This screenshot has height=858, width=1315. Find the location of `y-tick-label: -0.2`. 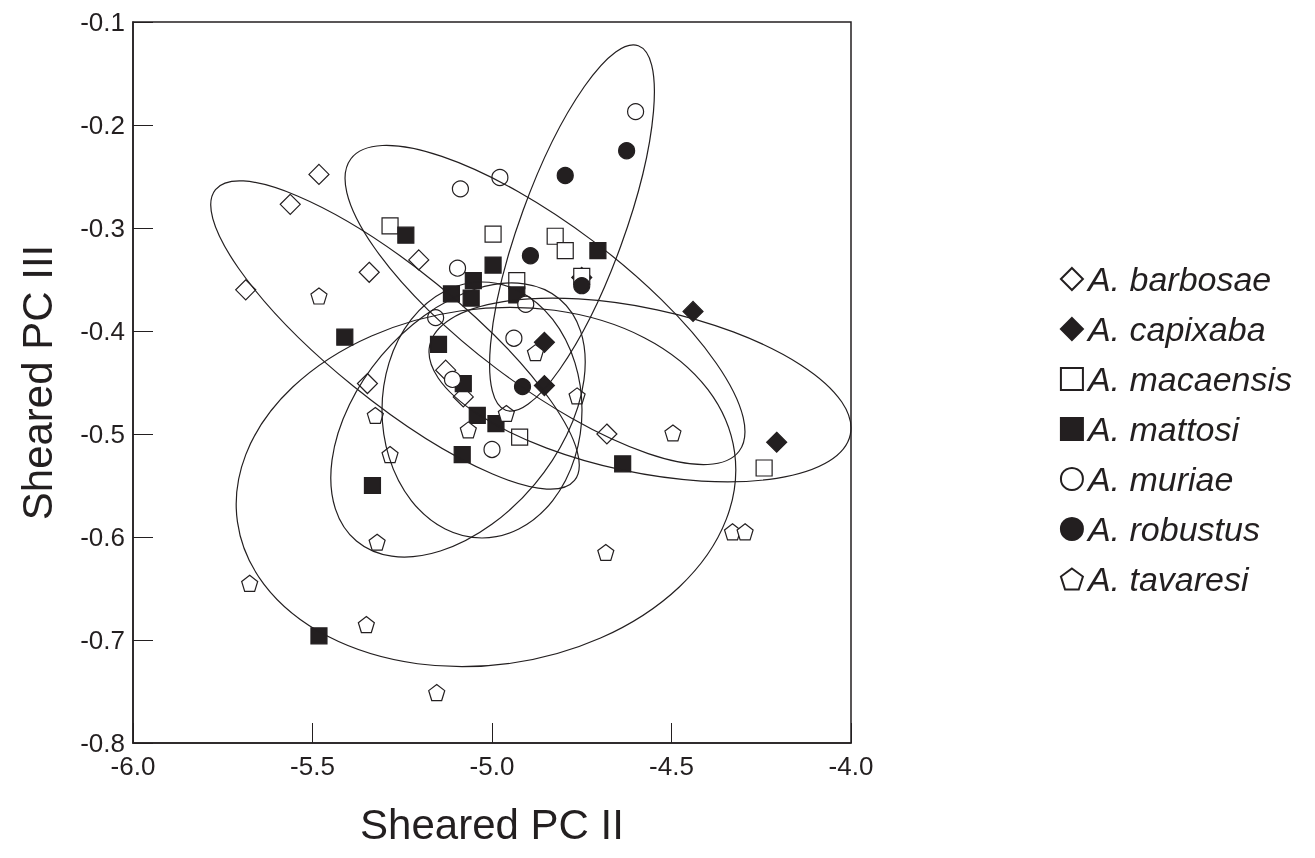

y-tick-label: -0.2 is located at coordinates (102, 125).